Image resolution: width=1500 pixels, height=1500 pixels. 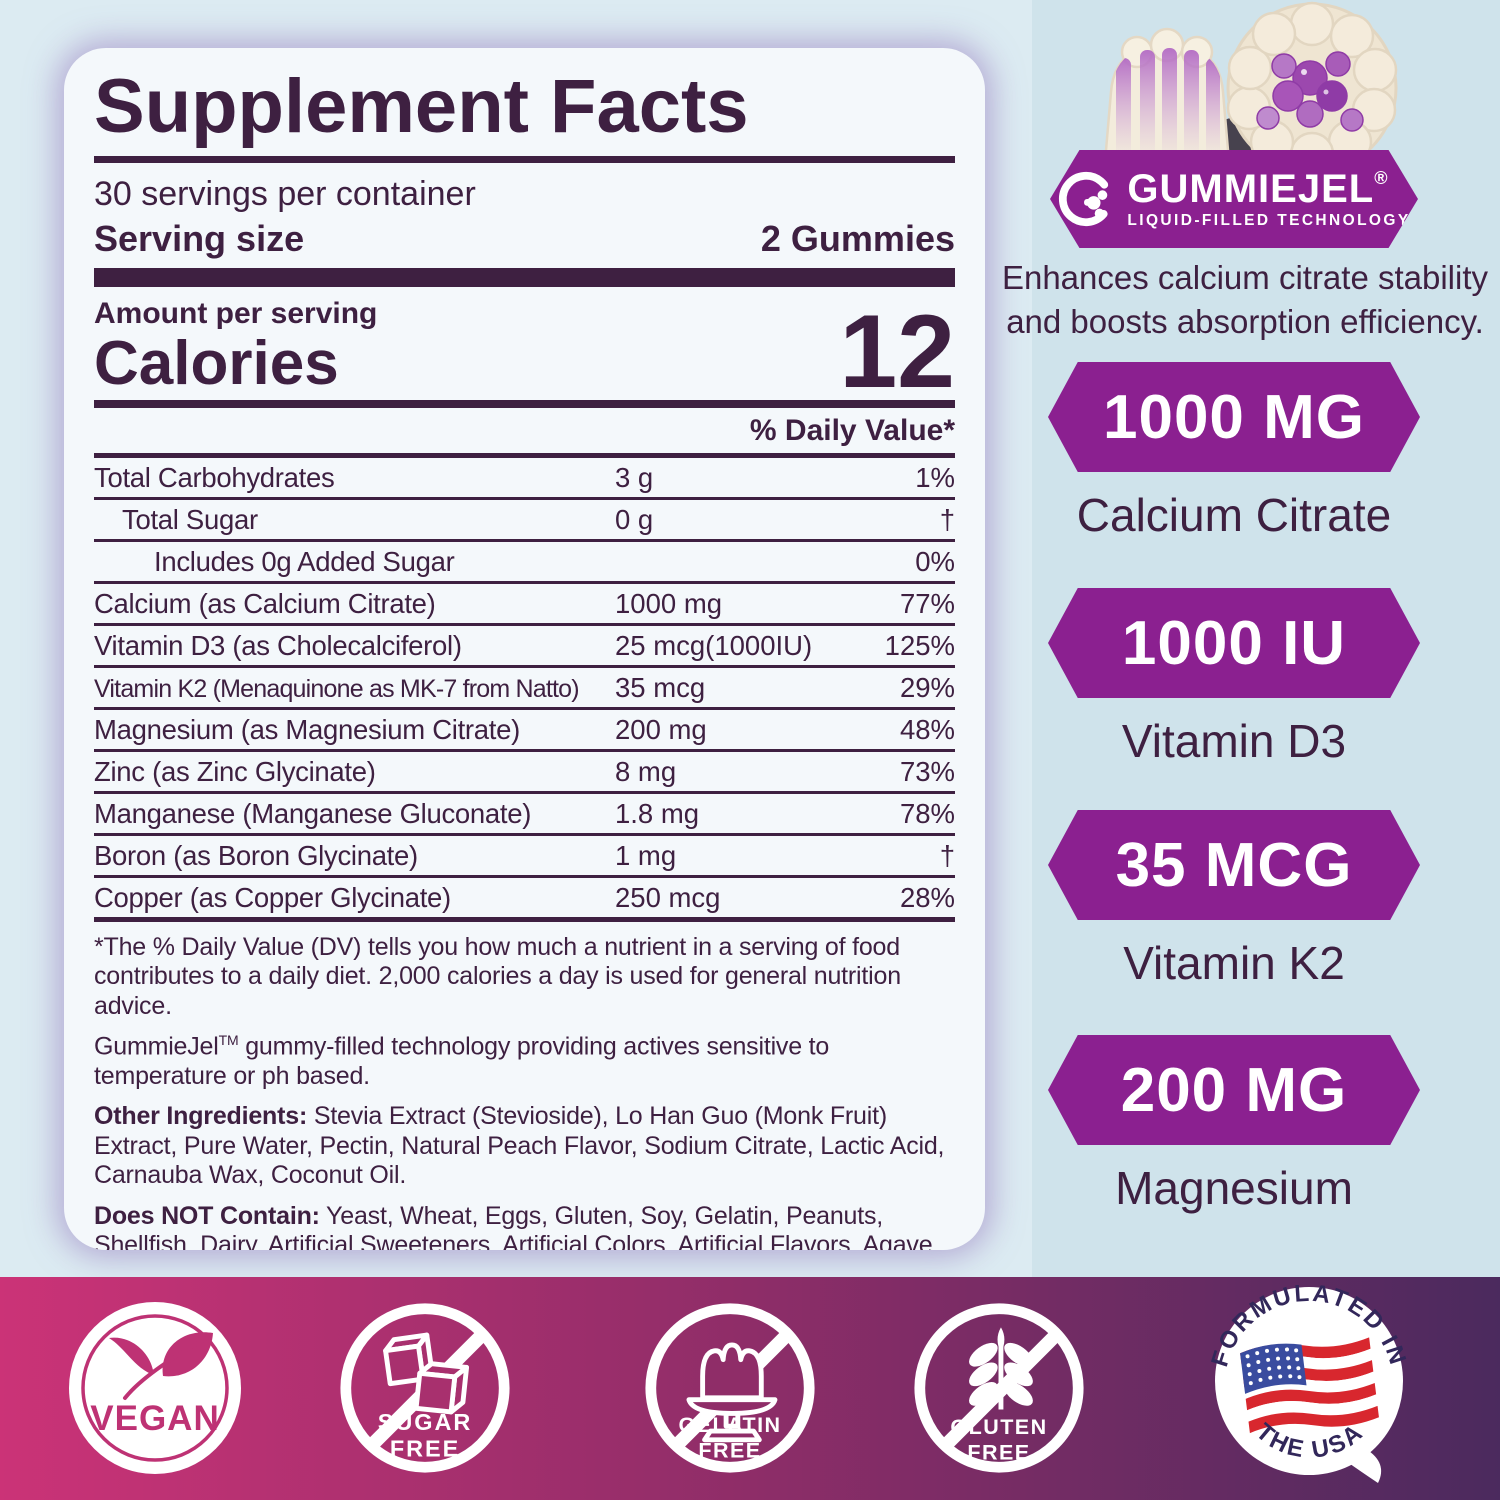 I want to click on nutrient-name: Vitamin D3 (as Cholecalciferol), so click(x=278, y=645).